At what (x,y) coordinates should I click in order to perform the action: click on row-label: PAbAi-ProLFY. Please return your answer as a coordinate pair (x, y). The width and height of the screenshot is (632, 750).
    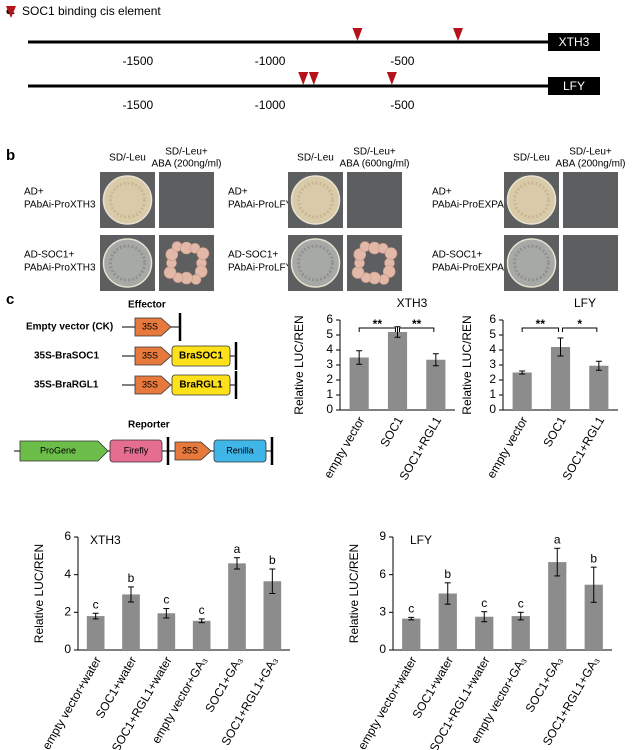
    Looking at the image, I should click on (260, 268).